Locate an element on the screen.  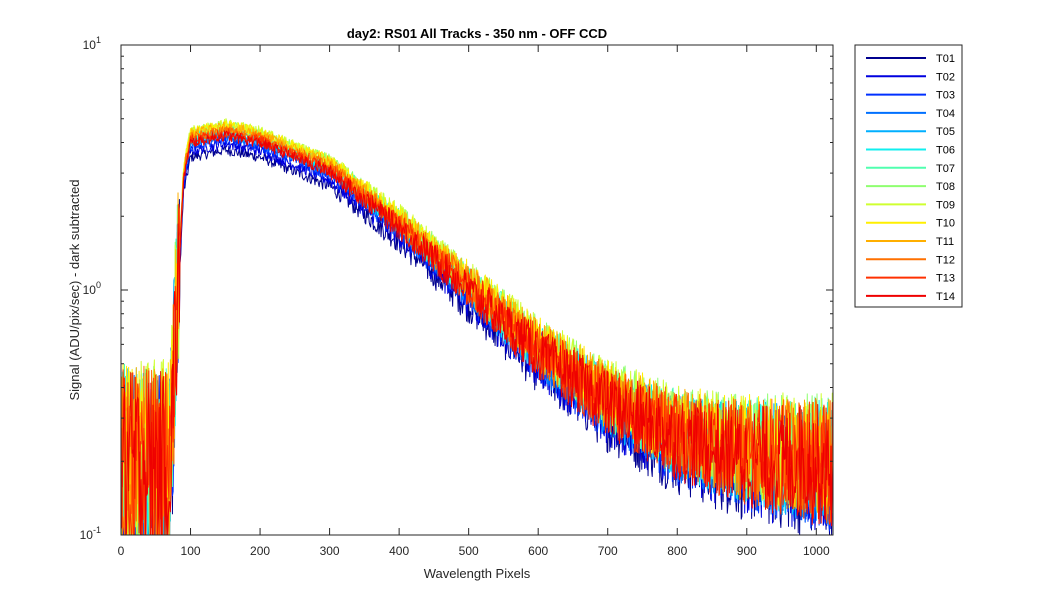
y-tick-label: 10⁰ is located at coordinates (92, 288).